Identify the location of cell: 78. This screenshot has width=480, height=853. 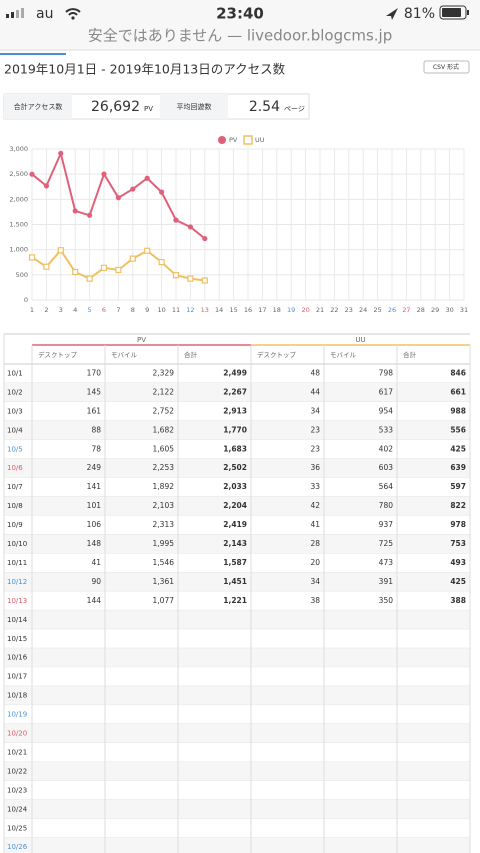
(96, 448).